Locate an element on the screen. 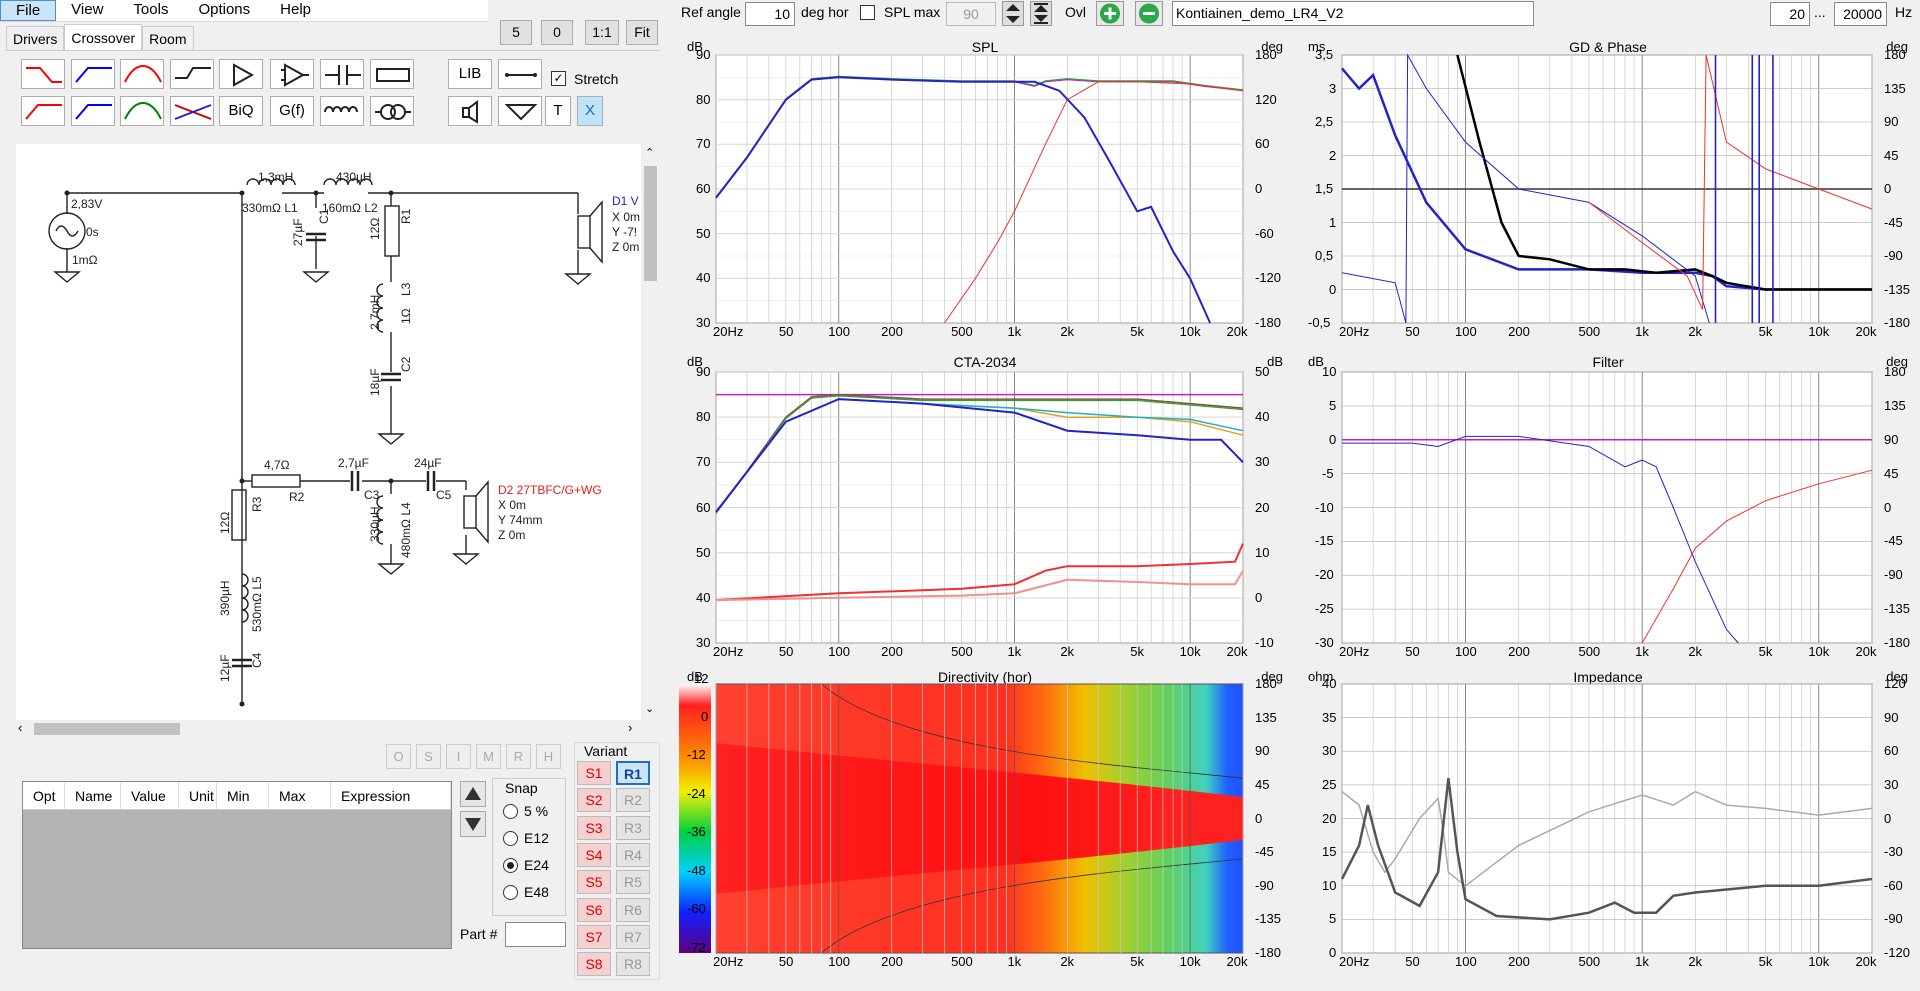  stretch-checkbox: ✓ is located at coordinates (558, 78).